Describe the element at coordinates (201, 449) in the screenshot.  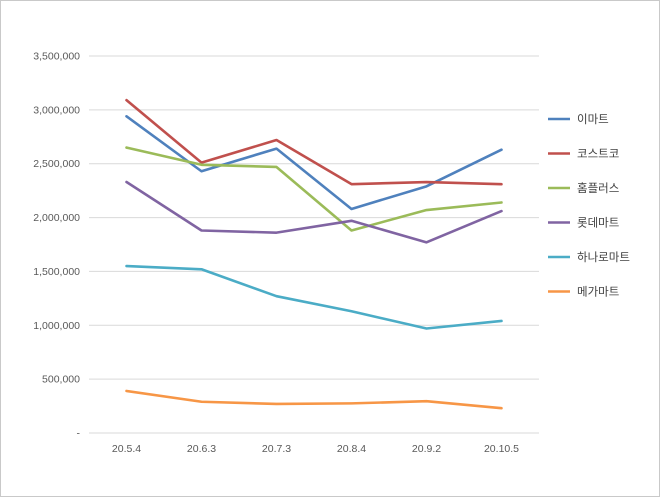
I see `x-axis-tick-label: 20.6.3` at that location.